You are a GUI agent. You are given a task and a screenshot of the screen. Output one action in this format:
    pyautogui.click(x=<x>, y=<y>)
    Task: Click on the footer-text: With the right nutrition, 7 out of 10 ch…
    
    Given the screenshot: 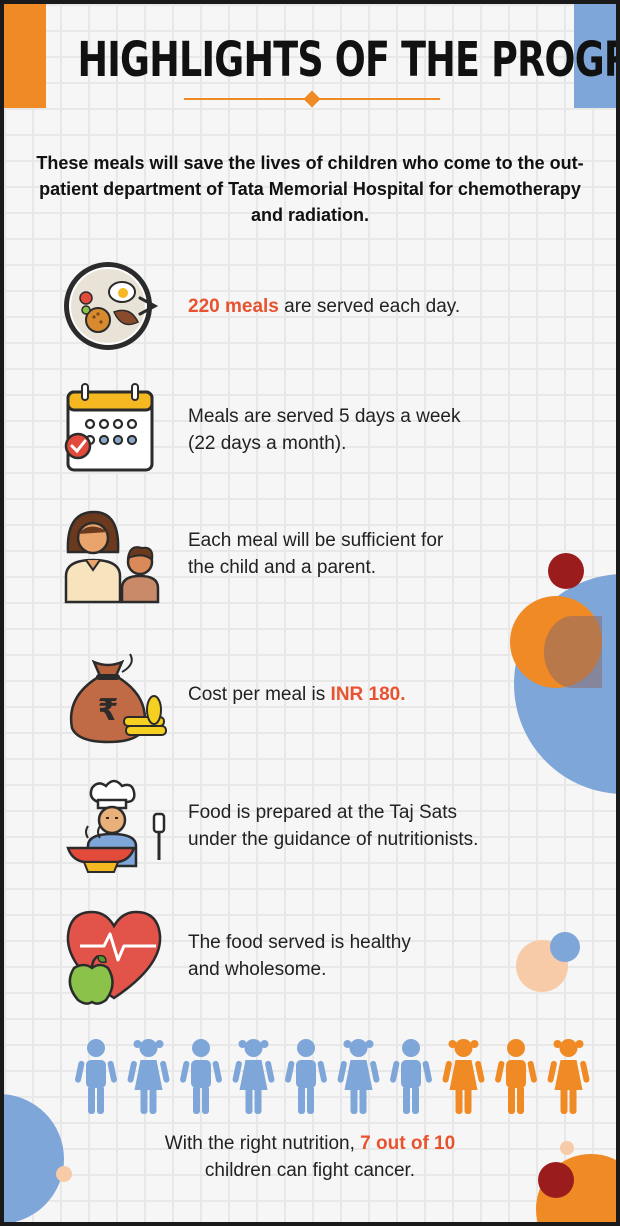 What is the action you would take?
    pyautogui.click(x=310, y=1157)
    